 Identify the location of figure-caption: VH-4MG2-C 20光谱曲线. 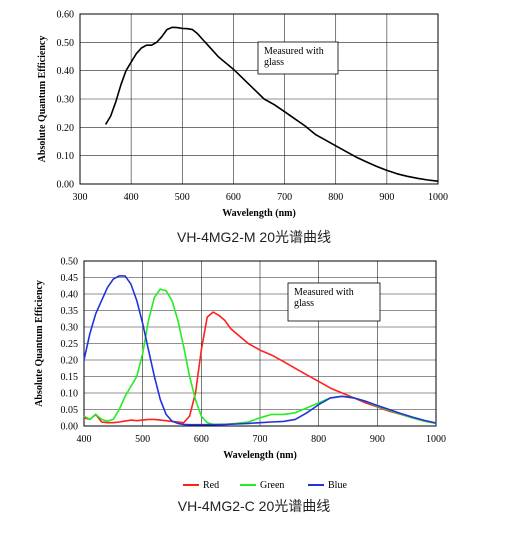
(254, 506).